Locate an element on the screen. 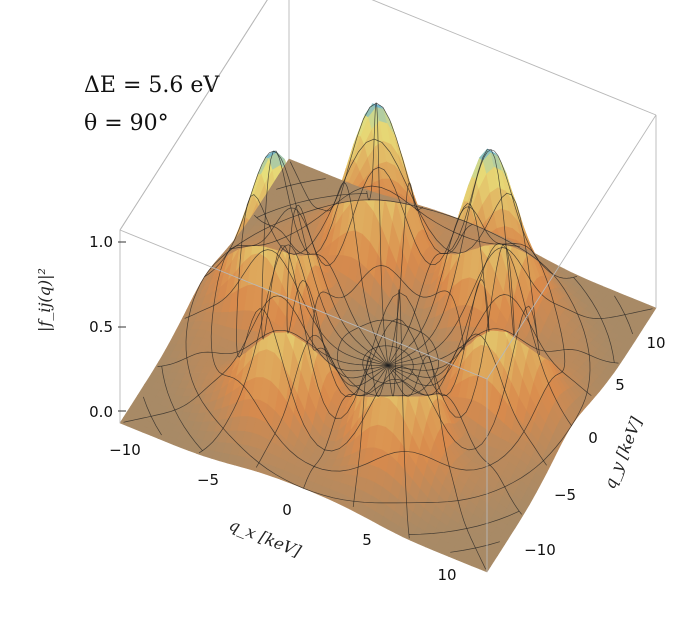  y-tick-label: 10 is located at coordinates (655, 343).